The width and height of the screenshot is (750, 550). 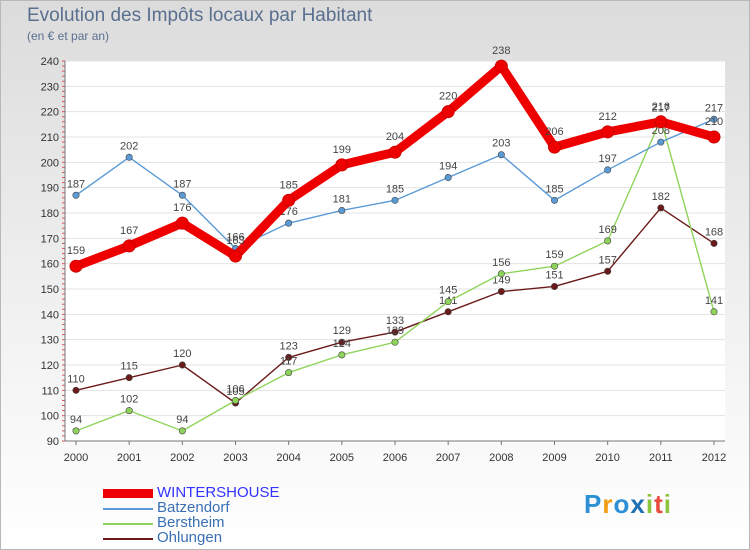 I want to click on y-tick-label: 230, so click(x=50, y=87).